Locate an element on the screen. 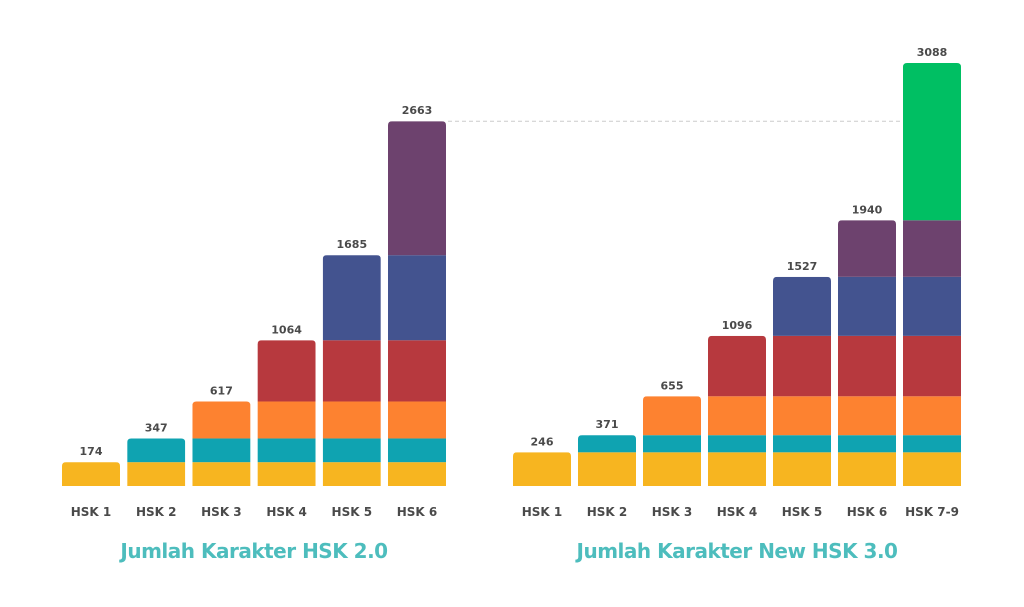 Image resolution: width=1024 pixels, height=607 pixels. value-label: 2663 is located at coordinates (417, 110).